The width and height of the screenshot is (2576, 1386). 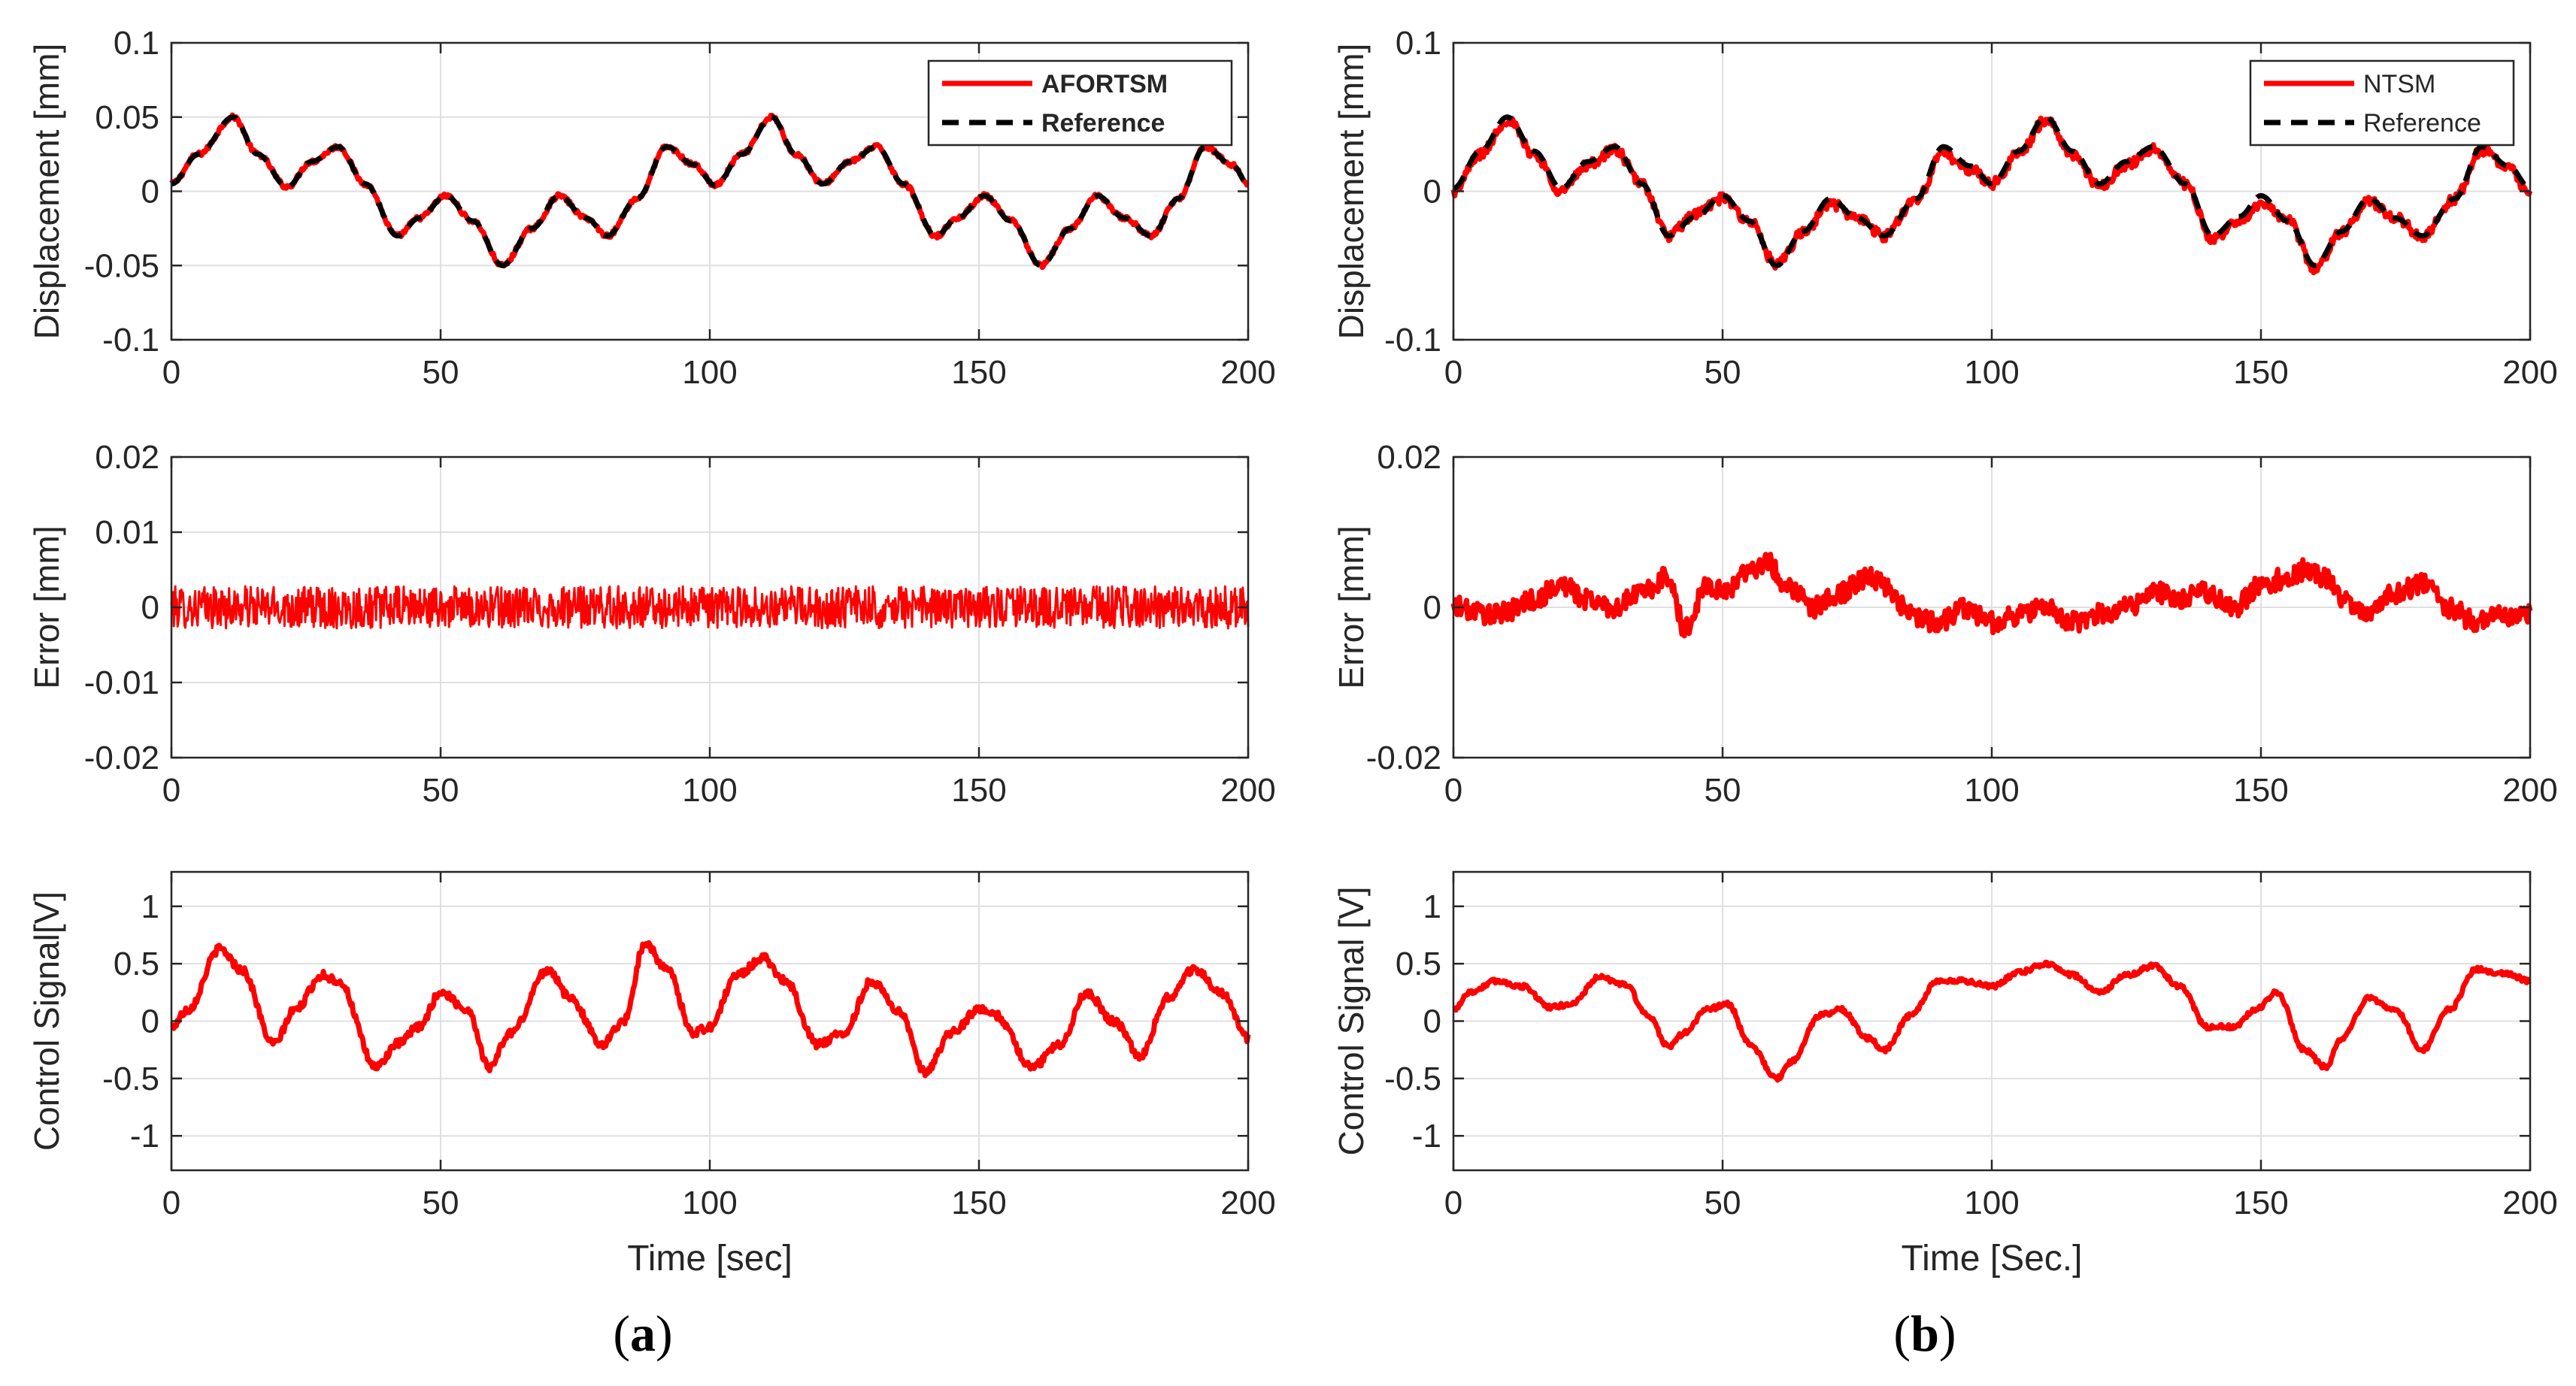 I want to click on x-axis-label: Time [sec], so click(x=709, y=1259).